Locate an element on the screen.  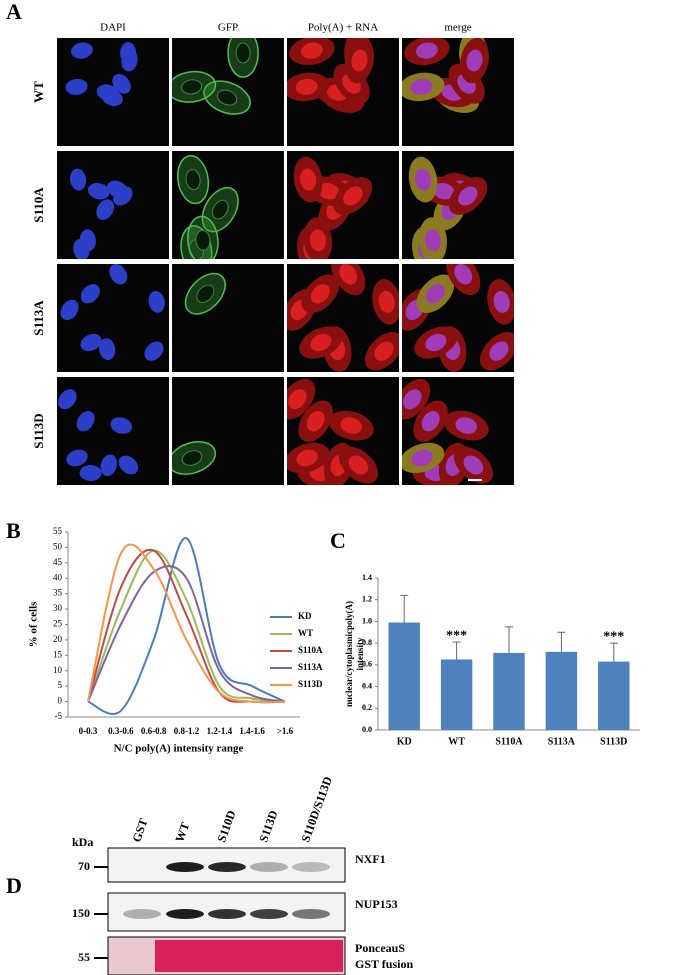
y-tick-label: 0.8 is located at coordinates (367, 642).